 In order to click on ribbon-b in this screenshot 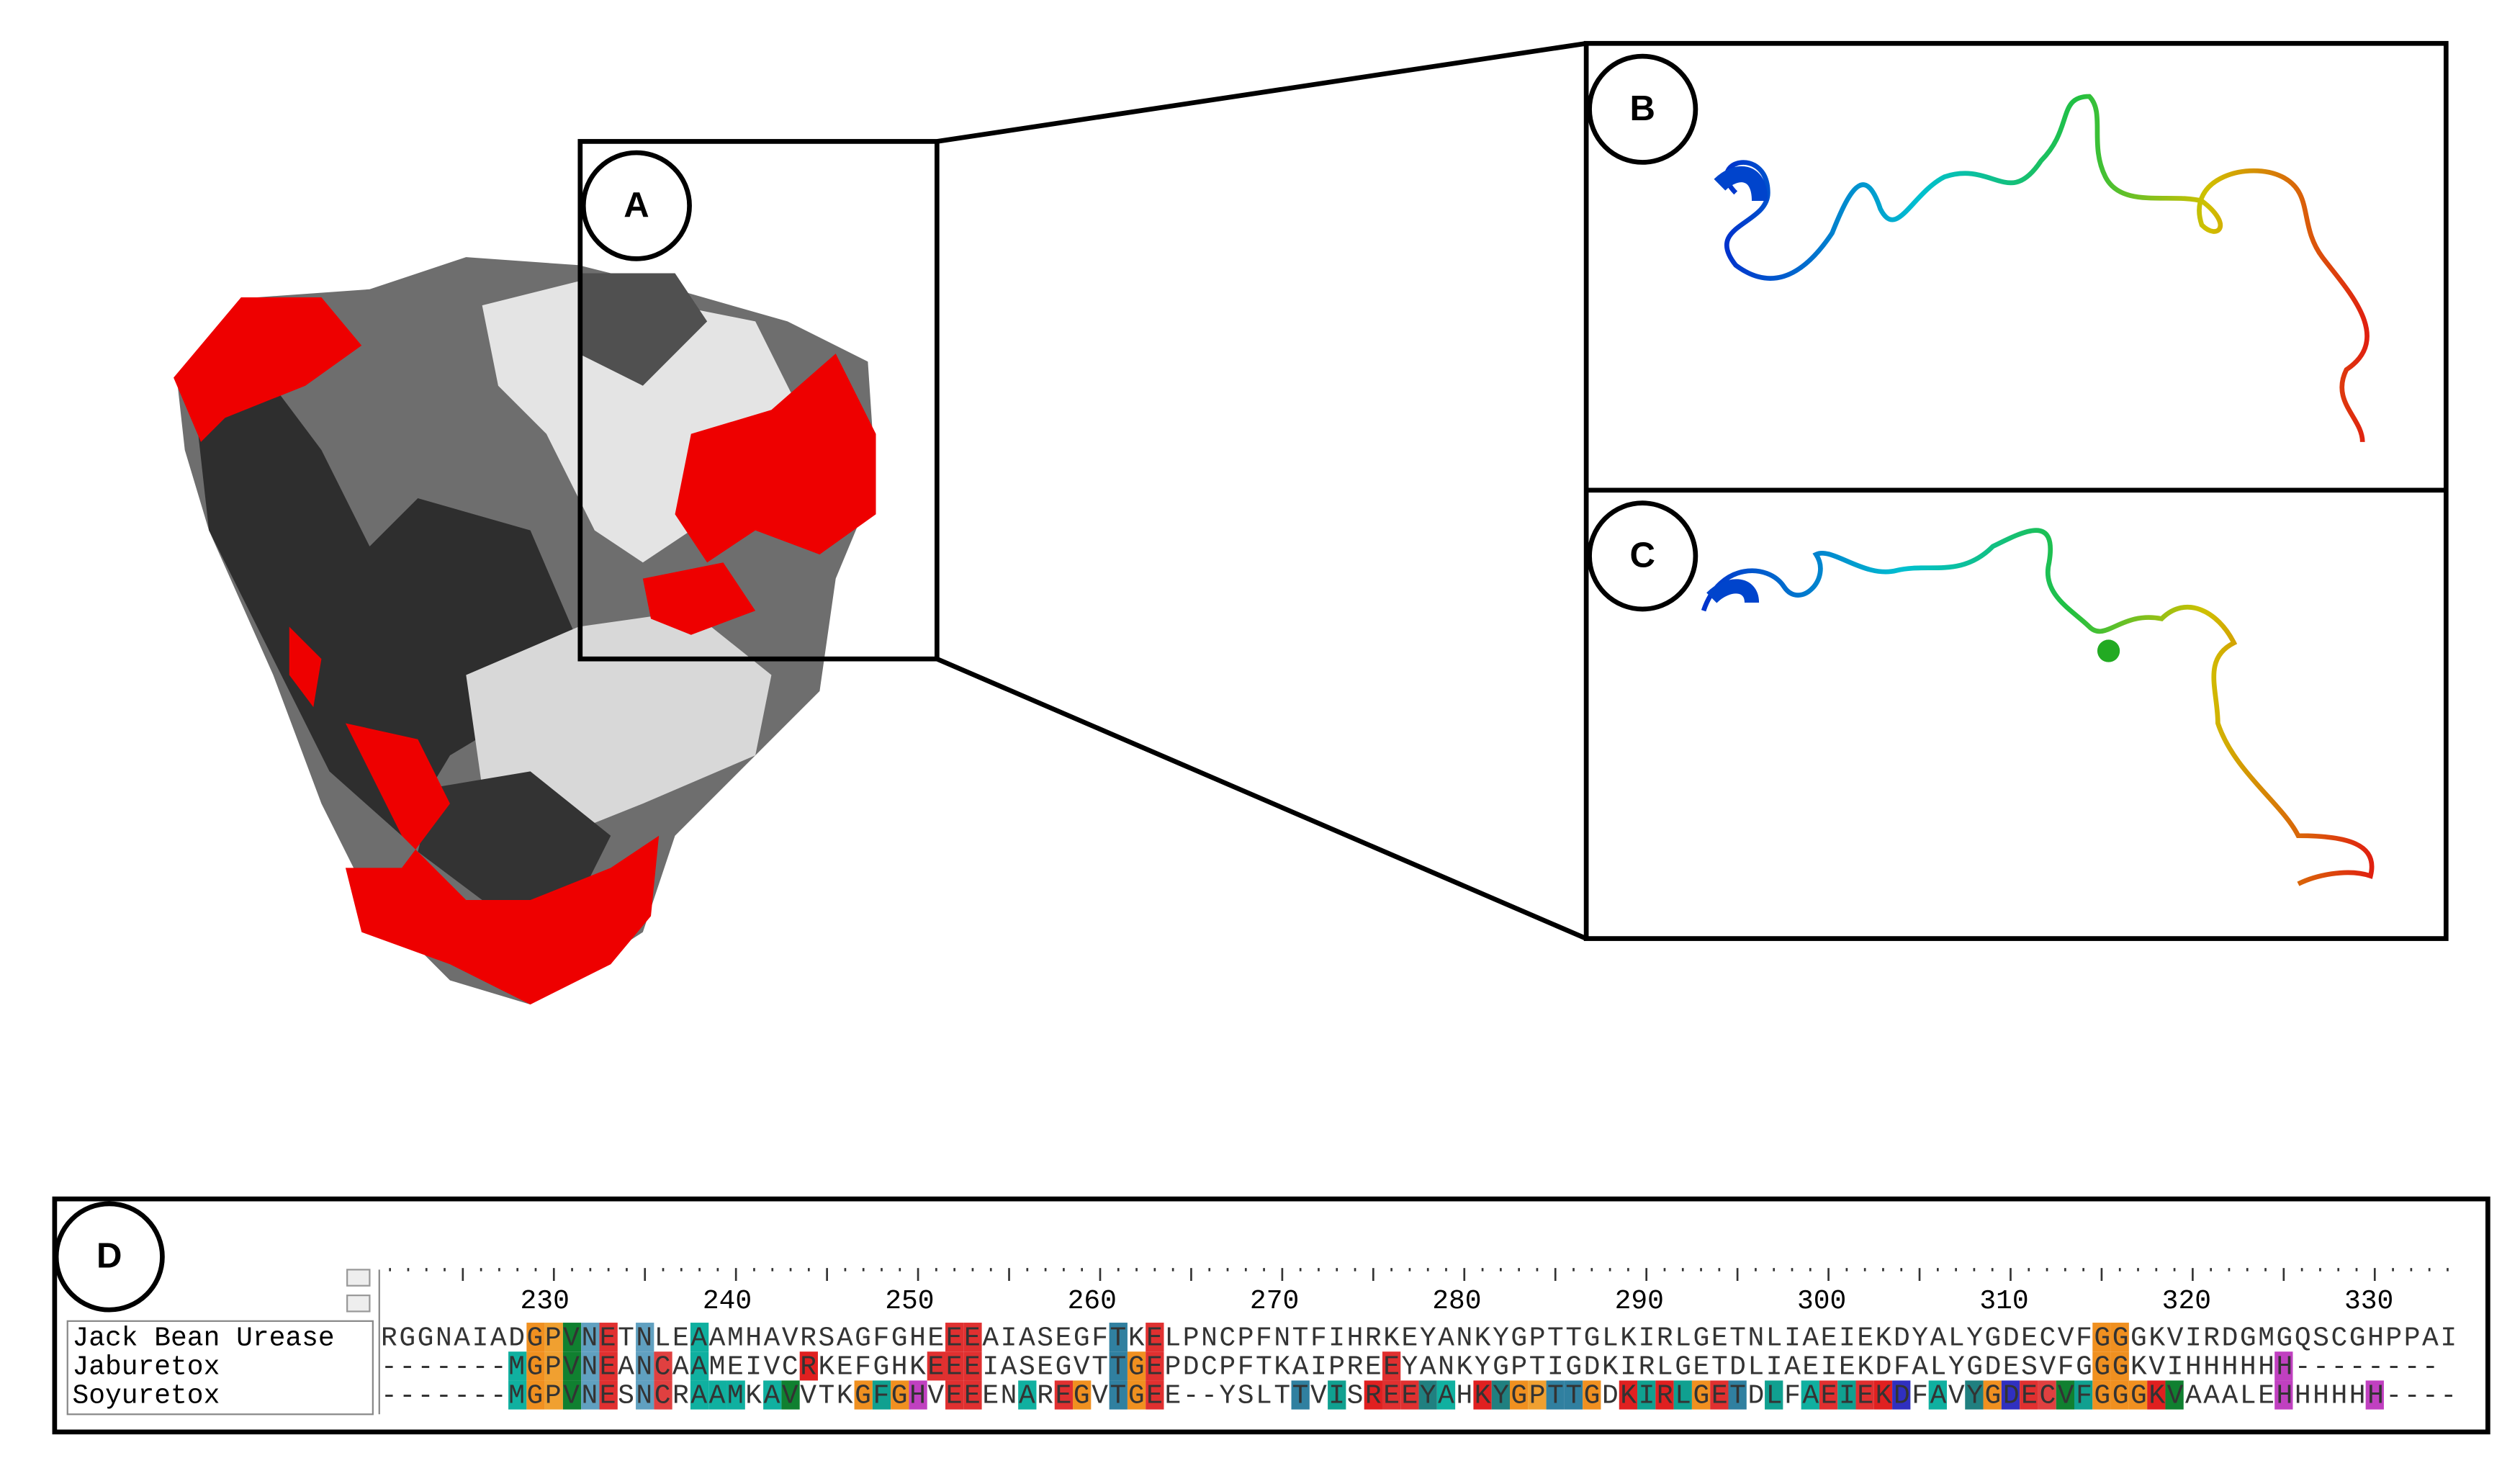, I will do `click(2042, 268)`.